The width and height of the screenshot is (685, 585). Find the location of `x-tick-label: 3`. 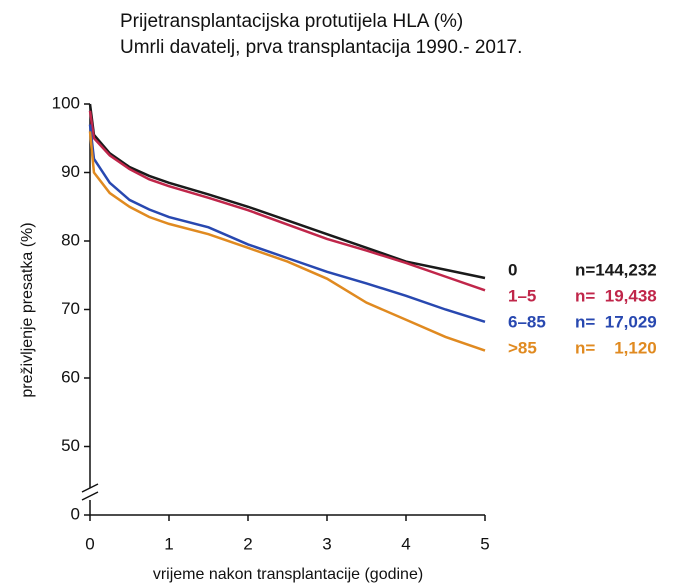

x-tick-label: 3 is located at coordinates (326, 543).